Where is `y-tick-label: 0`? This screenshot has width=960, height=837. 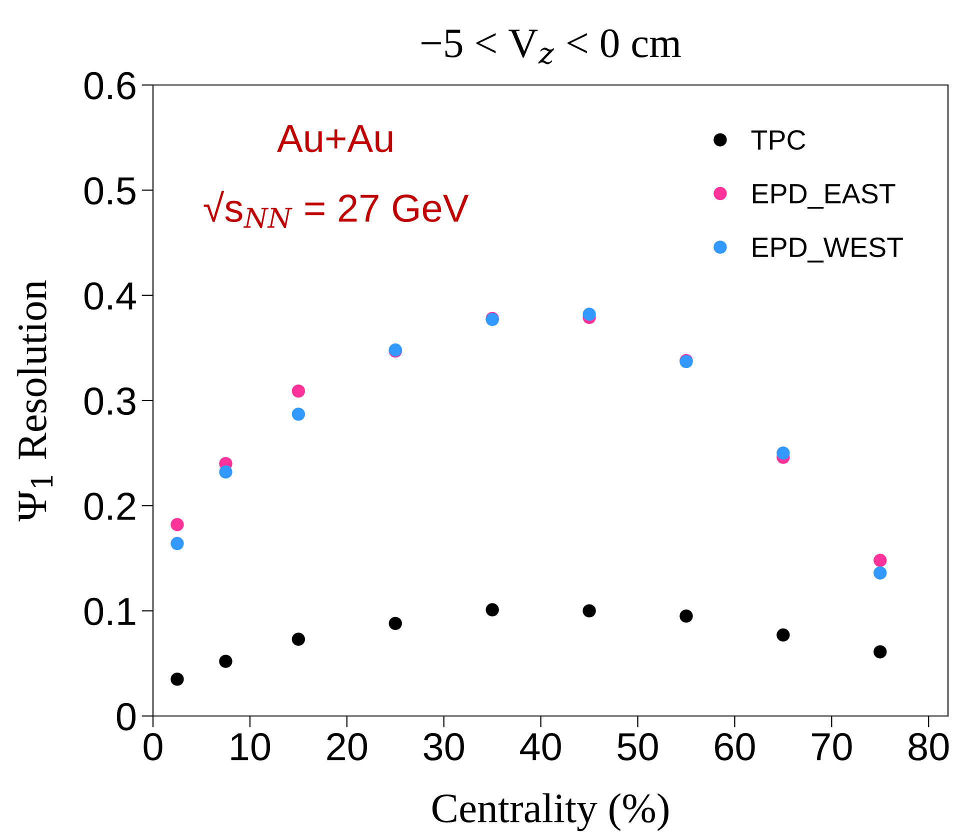
y-tick-label: 0 is located at coordinates (126, 716).